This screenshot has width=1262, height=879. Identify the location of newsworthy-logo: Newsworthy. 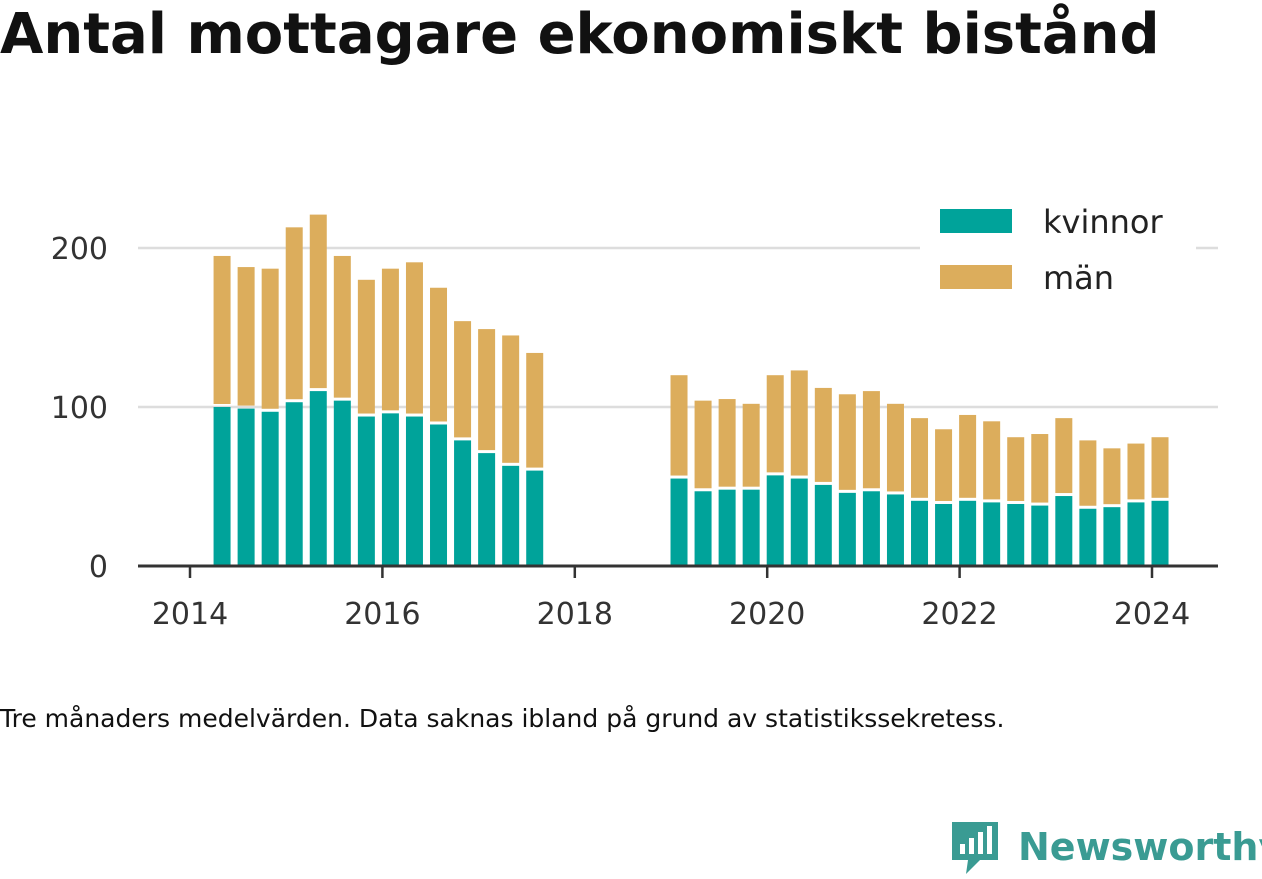
(1106, 847).